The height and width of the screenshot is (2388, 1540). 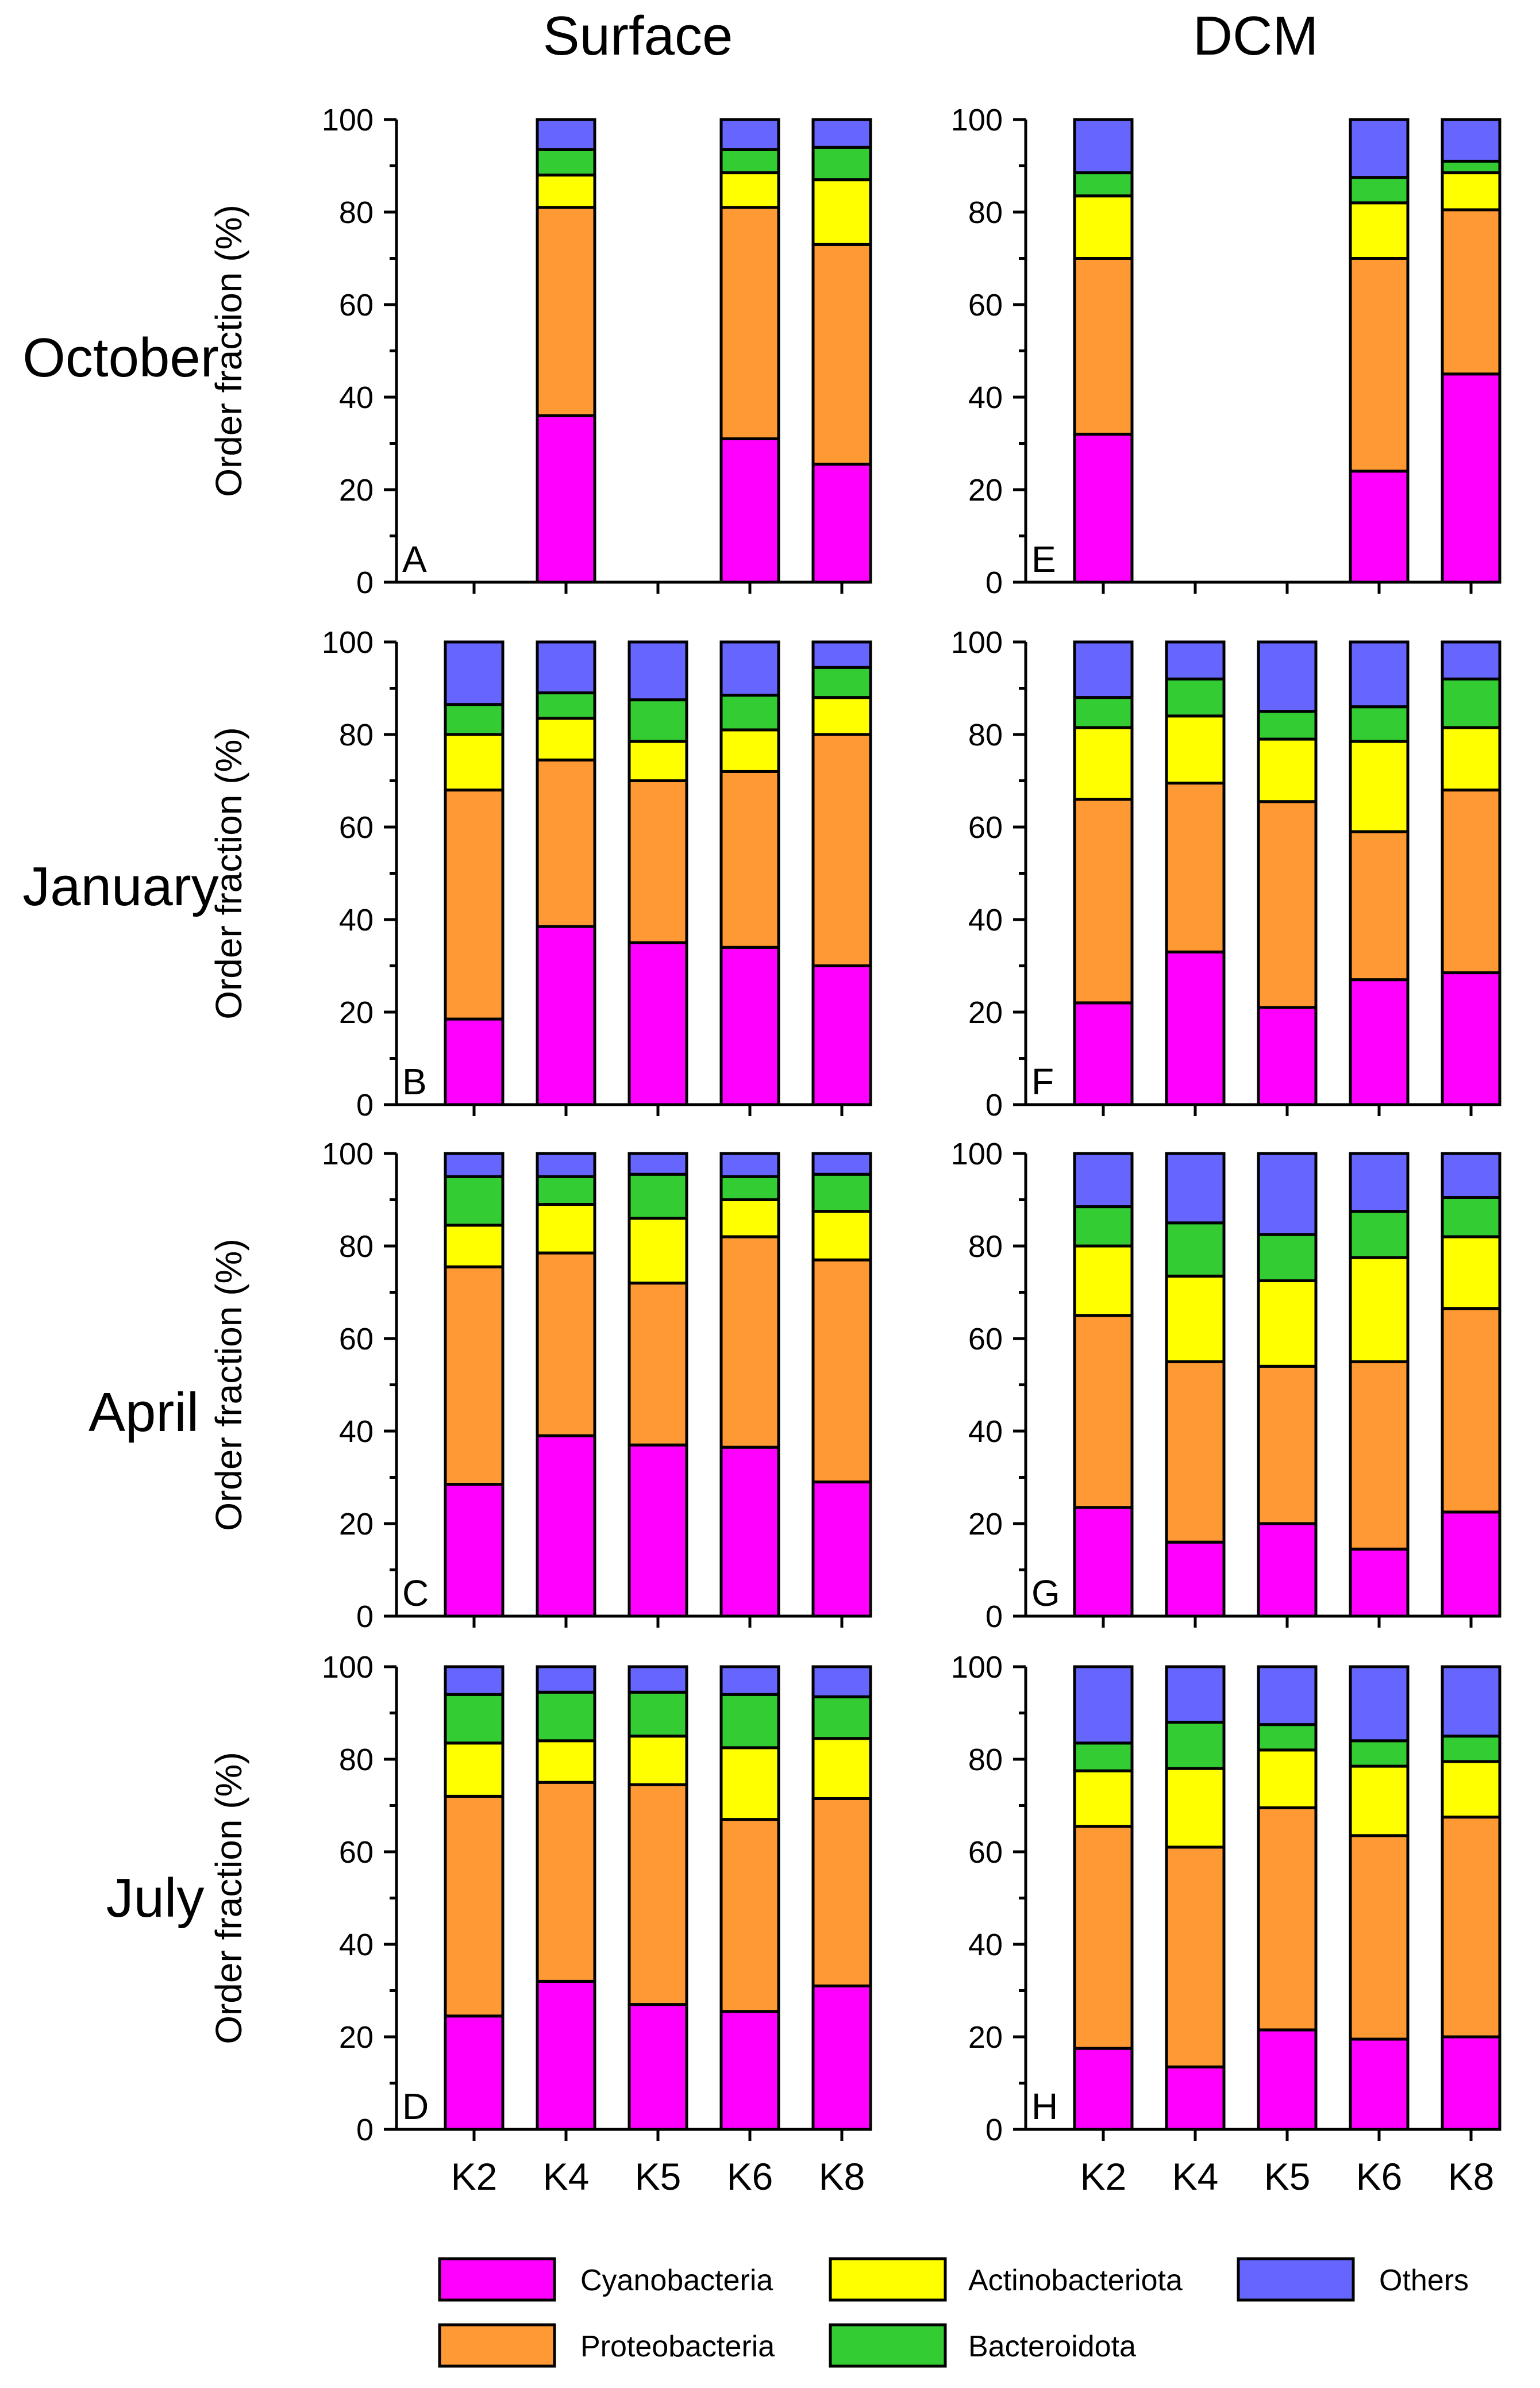 I want to click on legend-label-actinobacteriota: Actinobacteriota, so click(x=1075, y=2280).